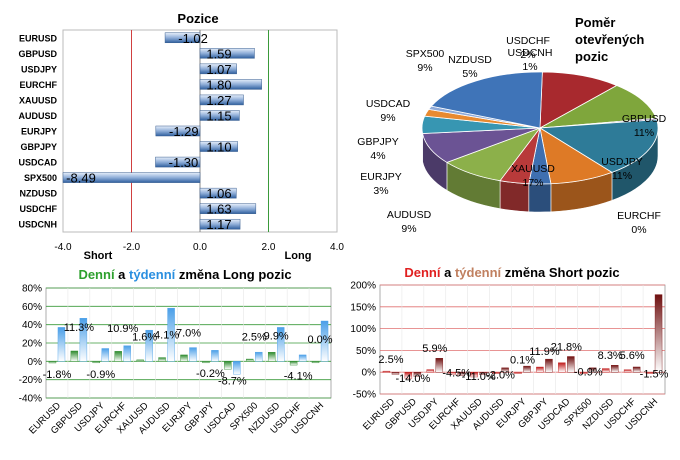 This screenshot has height=460, width=680. I want to click on bar-t-denn-gbpjpy, so click(549, 365).